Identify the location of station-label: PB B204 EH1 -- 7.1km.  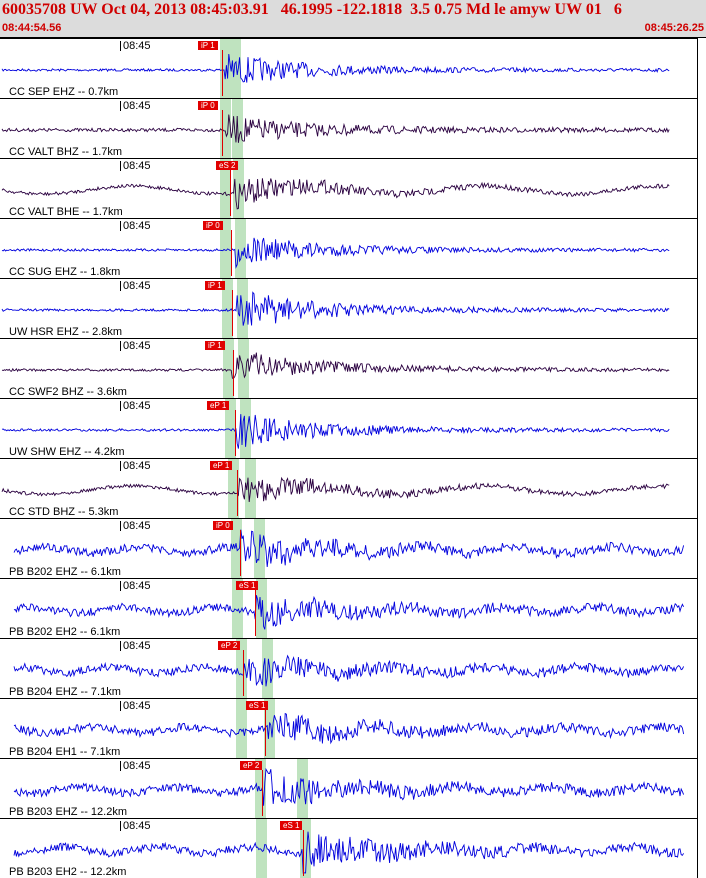
(65, 752).